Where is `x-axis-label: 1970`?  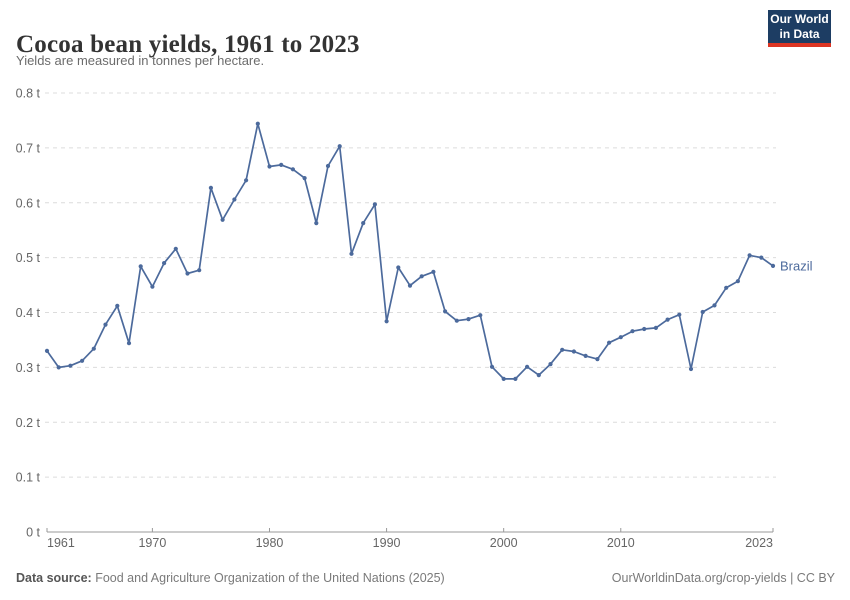
x-axis-label: 1970 is located at coordinates (152, 543).